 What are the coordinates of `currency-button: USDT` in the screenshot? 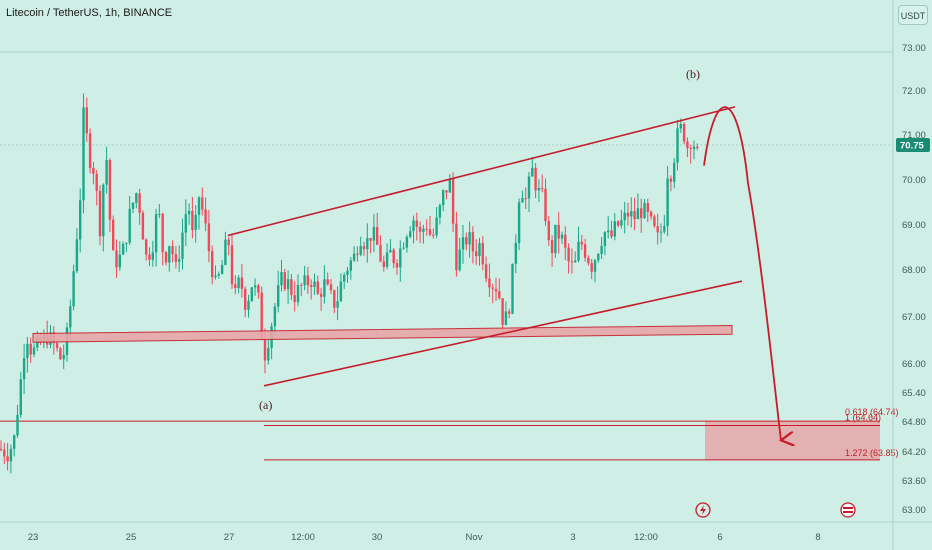 It's located at (913, 15).